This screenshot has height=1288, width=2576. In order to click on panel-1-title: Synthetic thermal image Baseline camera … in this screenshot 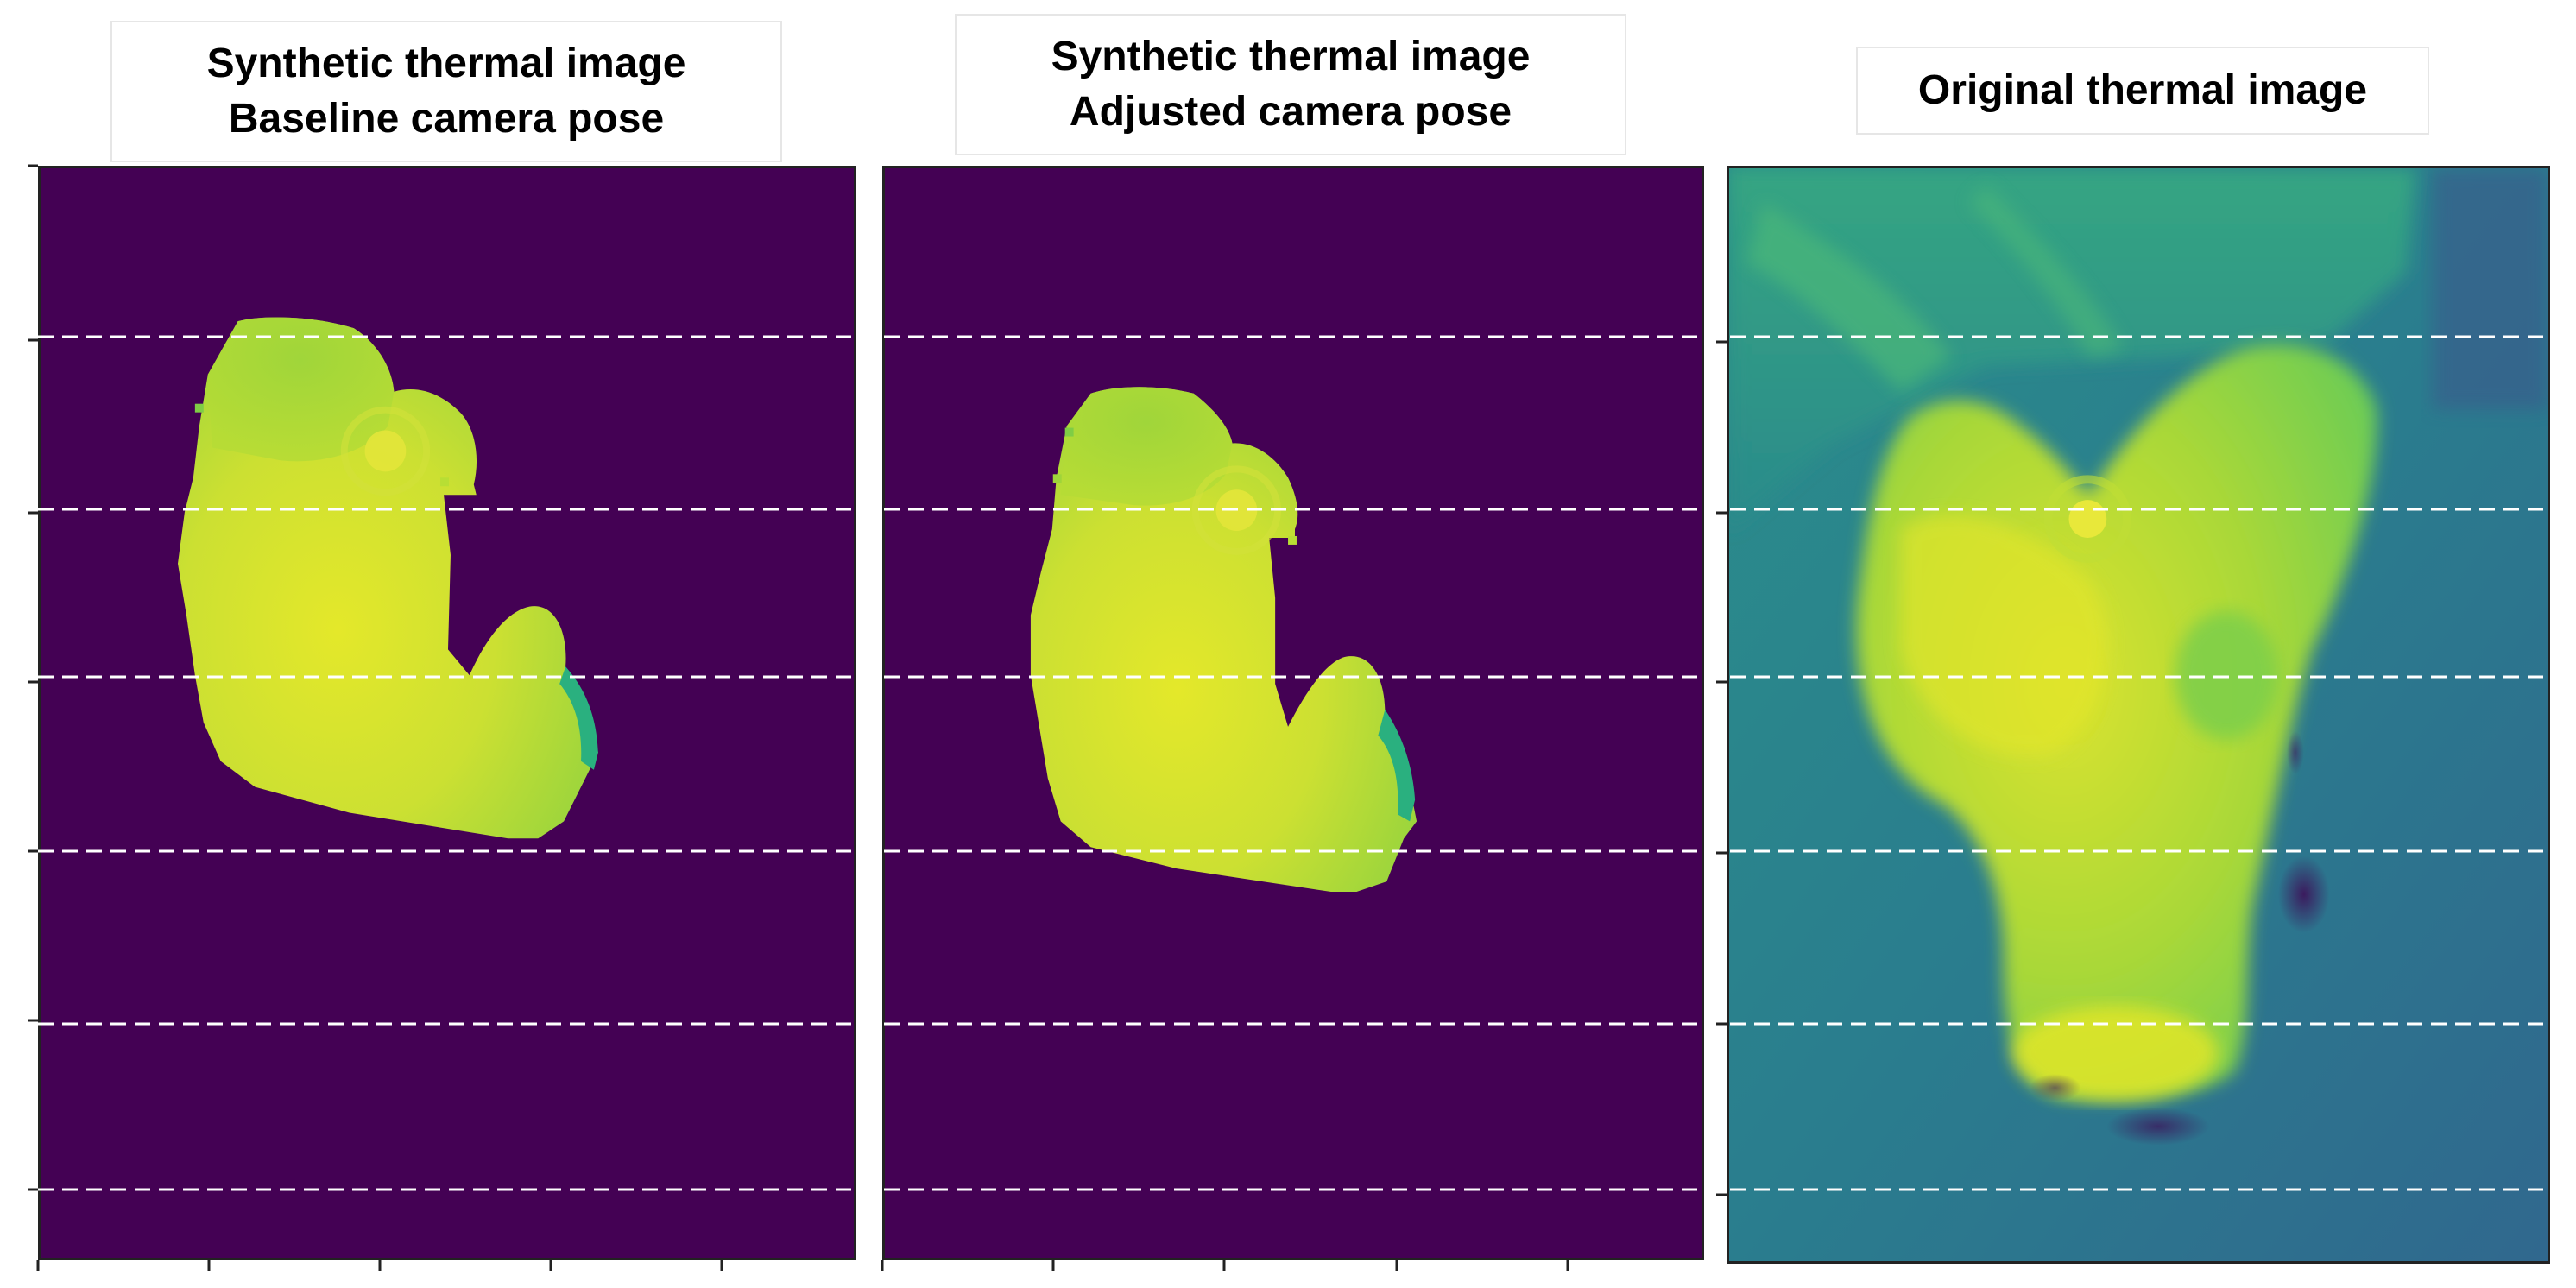, I will do `click(446, 91)`.